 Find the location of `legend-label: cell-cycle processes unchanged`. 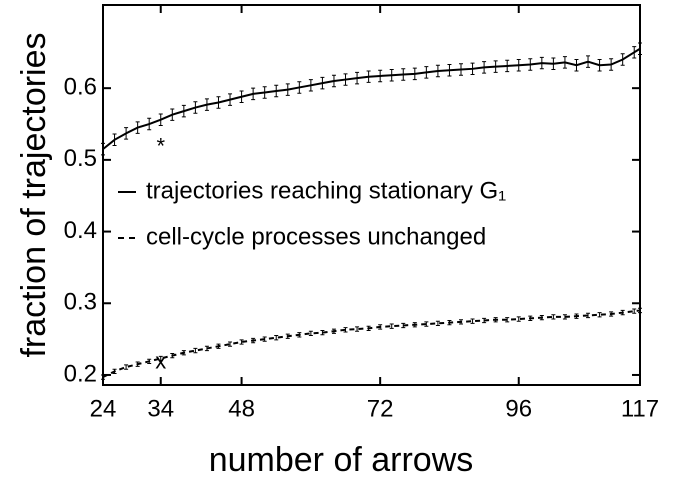

legend-label: cell-cycle processes unchanged is located at coordinates (316, 236).